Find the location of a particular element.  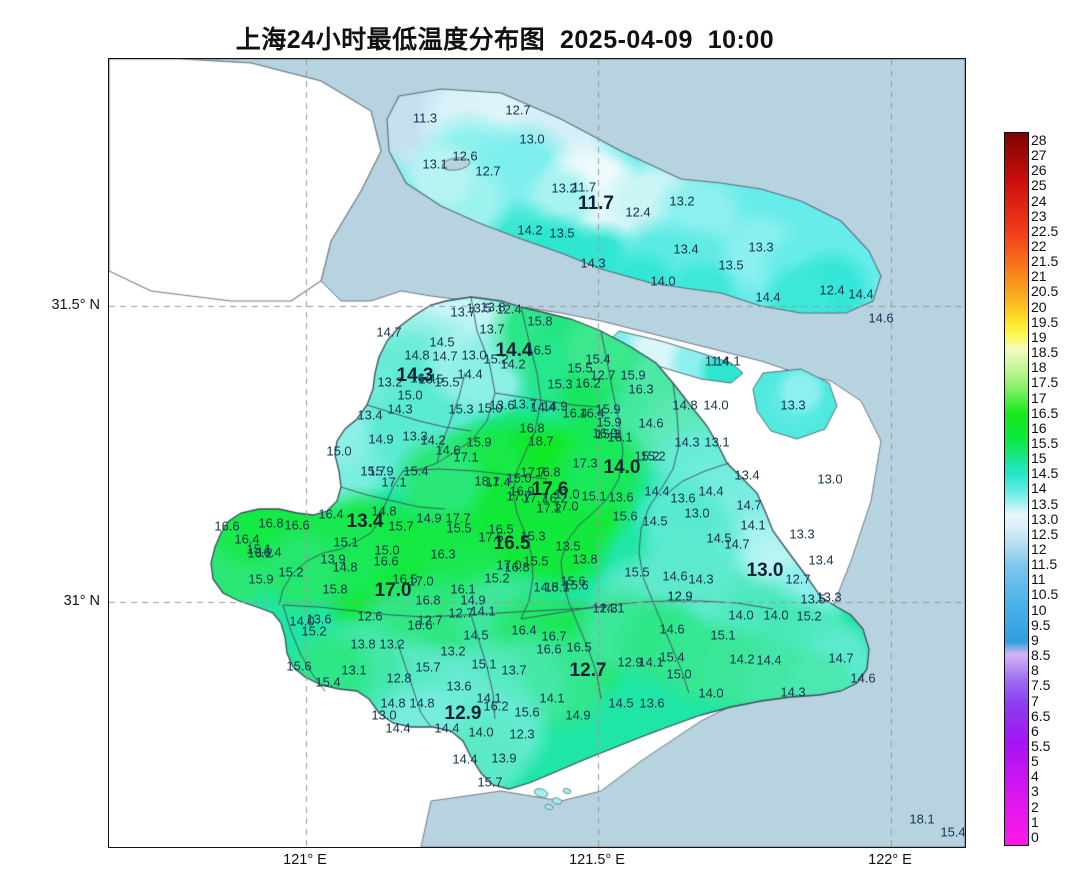

station-value-label: 12.4 is located at coordinates (509, 309).